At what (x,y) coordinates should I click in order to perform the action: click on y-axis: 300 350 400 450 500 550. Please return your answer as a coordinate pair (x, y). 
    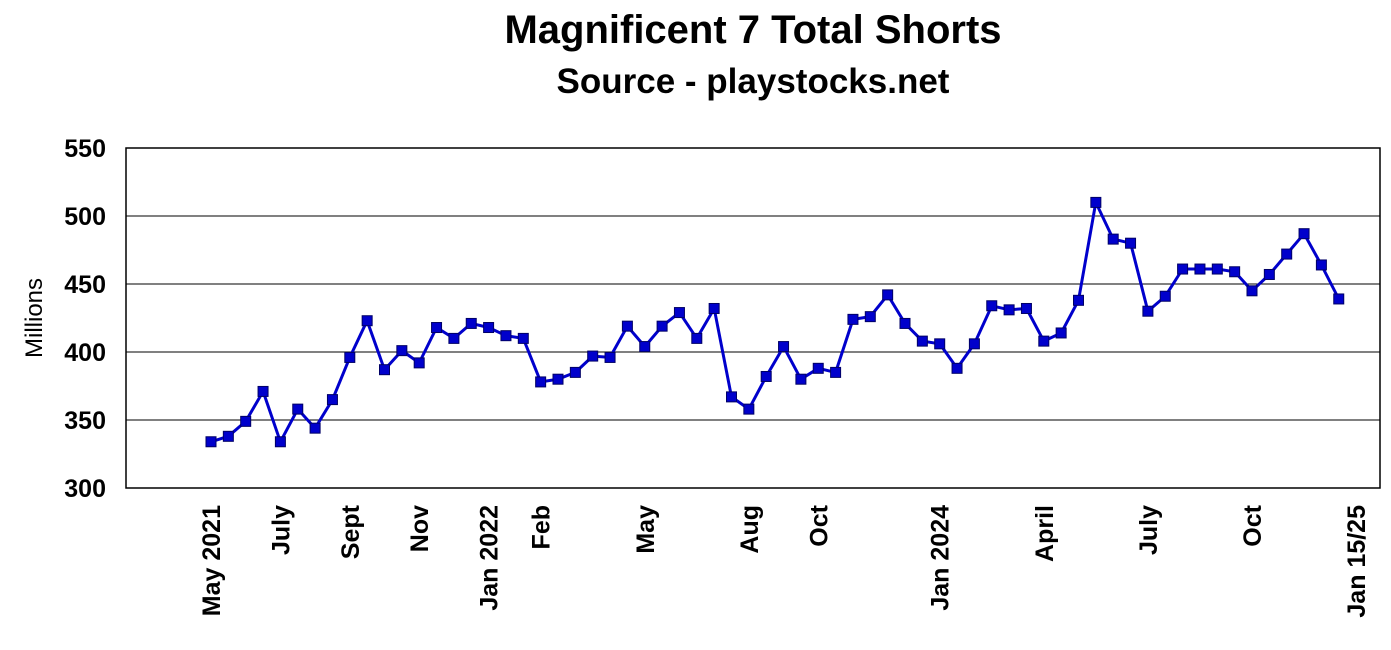
    Looking at the image, I should click on (85, 319).